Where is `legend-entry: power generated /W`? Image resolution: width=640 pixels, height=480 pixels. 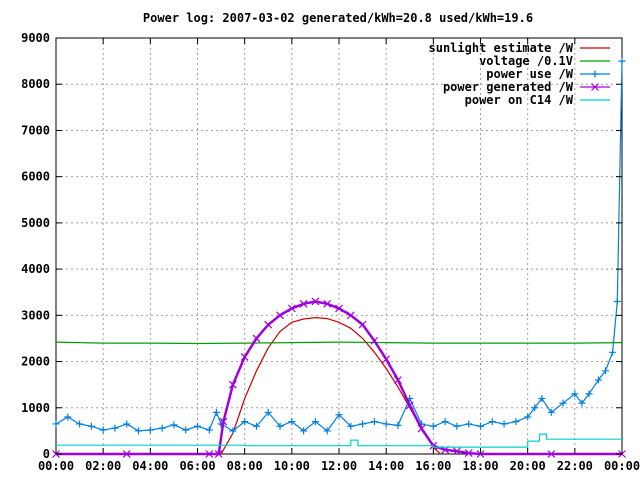 legend-entry: power generated /W is located at coordinates (526, 87).